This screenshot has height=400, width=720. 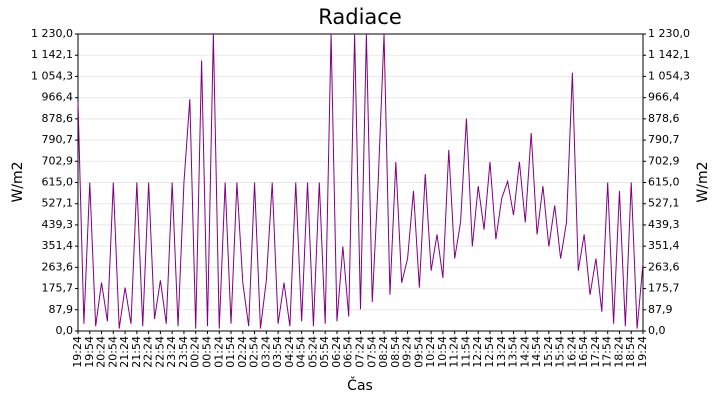 What do you see at coordinates (206, 352) in the screenshot?
I see `x-tick-label: 00:54` at bounding box center [206, 352].